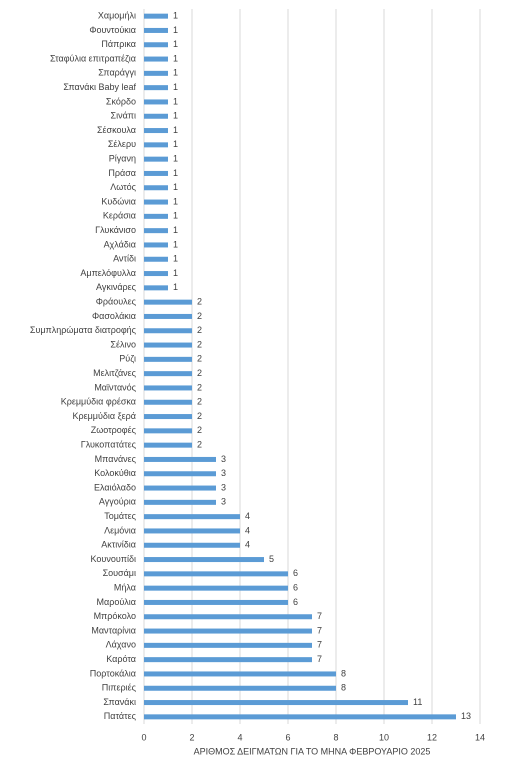  I want to click on y-tick-label: Σπαράγγι, so click(117, 73).